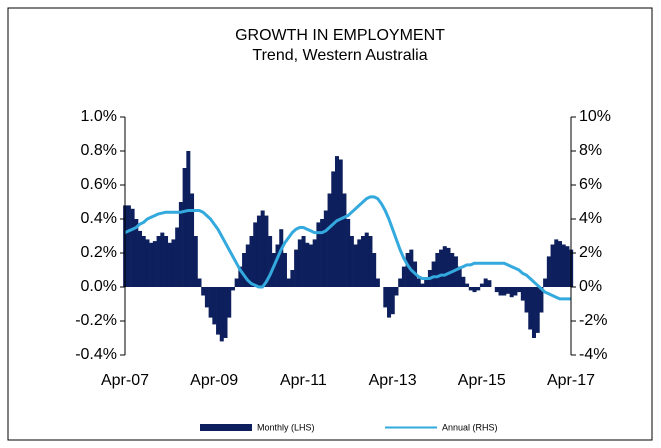 The image size is (661, 448). Describe the element at coordinates (99, 218) in the screenshot. I see `y-tick-label: 0.4%` at that location.